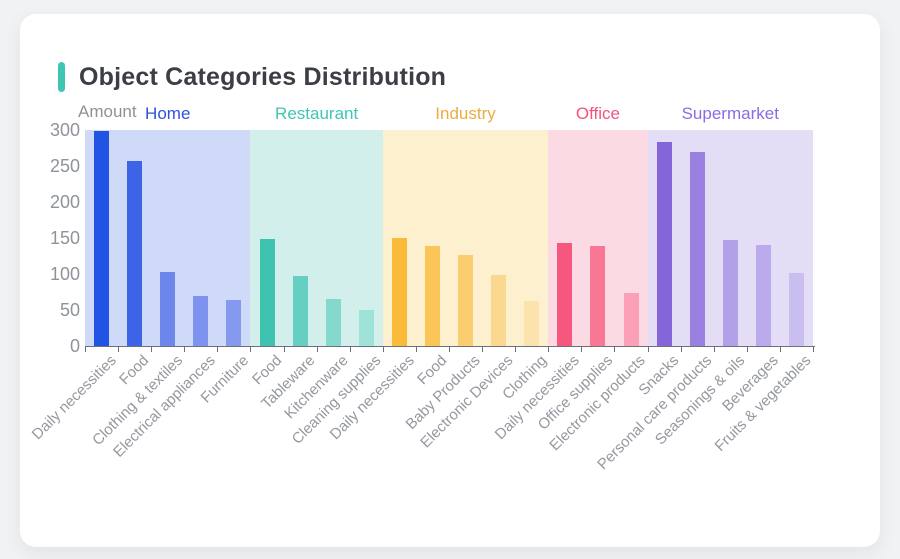  I want to click on x-axis-line, so click(450, 346).